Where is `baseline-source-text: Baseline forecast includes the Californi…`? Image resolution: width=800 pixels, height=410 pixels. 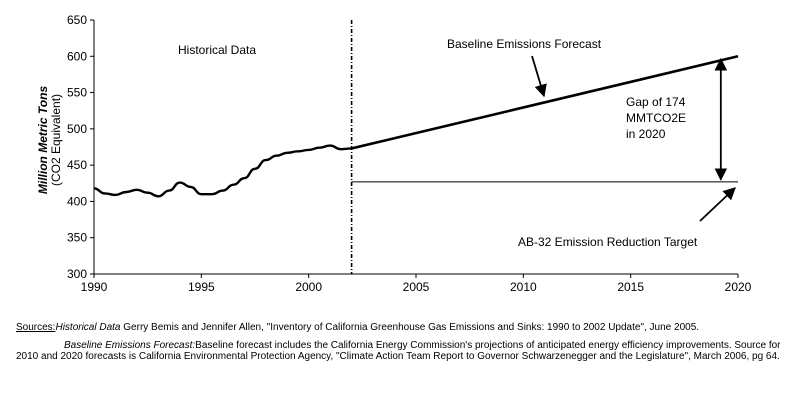
baseline-source-text: Baseline forecast includes the Californi… is located at coordinates (398, 351).